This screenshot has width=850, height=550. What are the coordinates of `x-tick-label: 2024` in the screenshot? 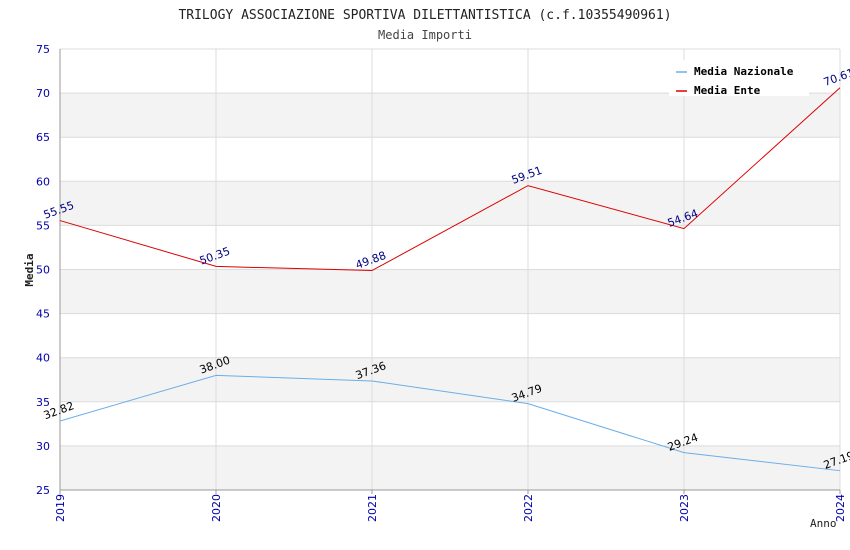 It's located at (840, 508).